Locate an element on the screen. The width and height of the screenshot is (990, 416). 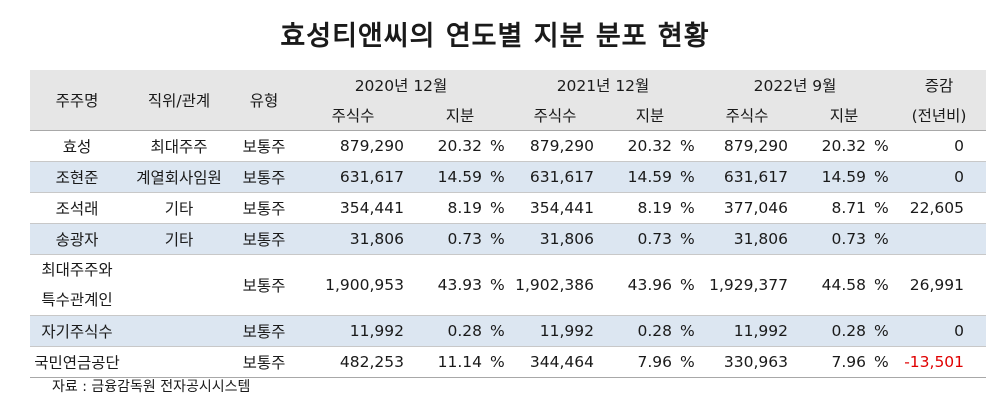
stake-2021: 14.59 is located at coordinates (637, 177).